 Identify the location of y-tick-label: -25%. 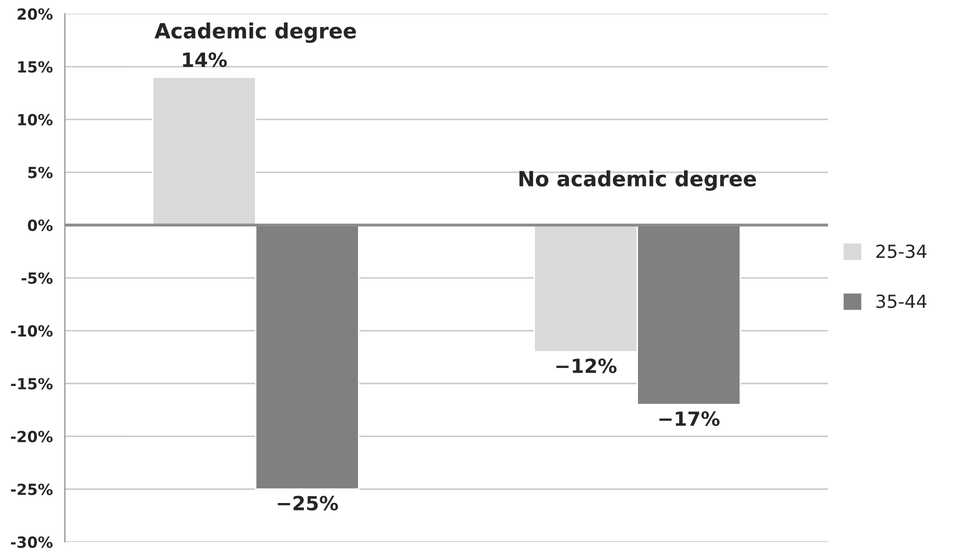
(31, 490).